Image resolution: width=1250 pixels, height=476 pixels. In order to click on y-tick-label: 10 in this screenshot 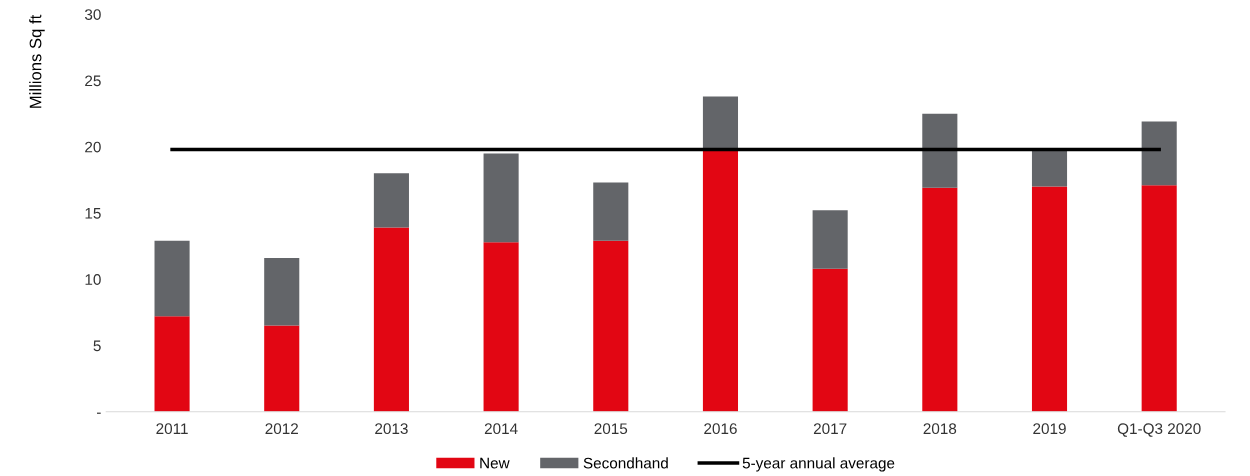, I will do `click(93, 279)`.